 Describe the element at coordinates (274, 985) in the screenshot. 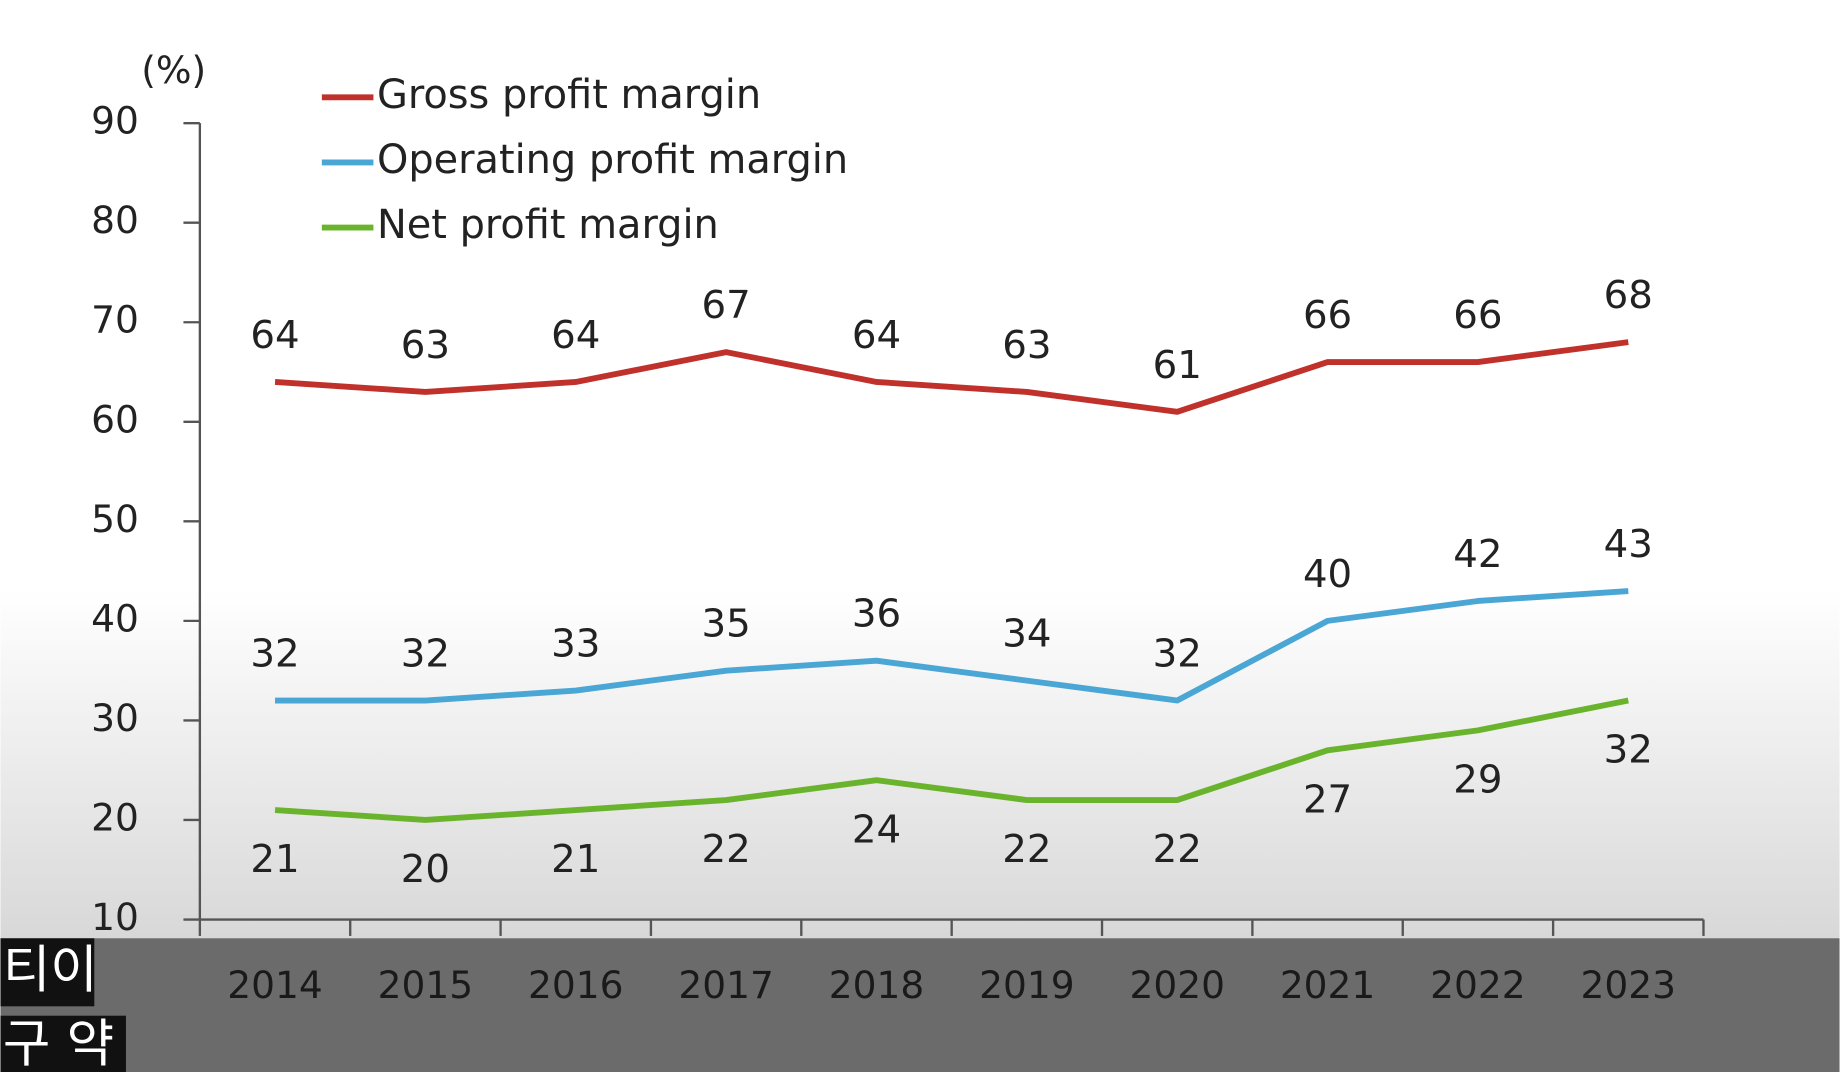

I see `x-tick-label: 2014` at that location.